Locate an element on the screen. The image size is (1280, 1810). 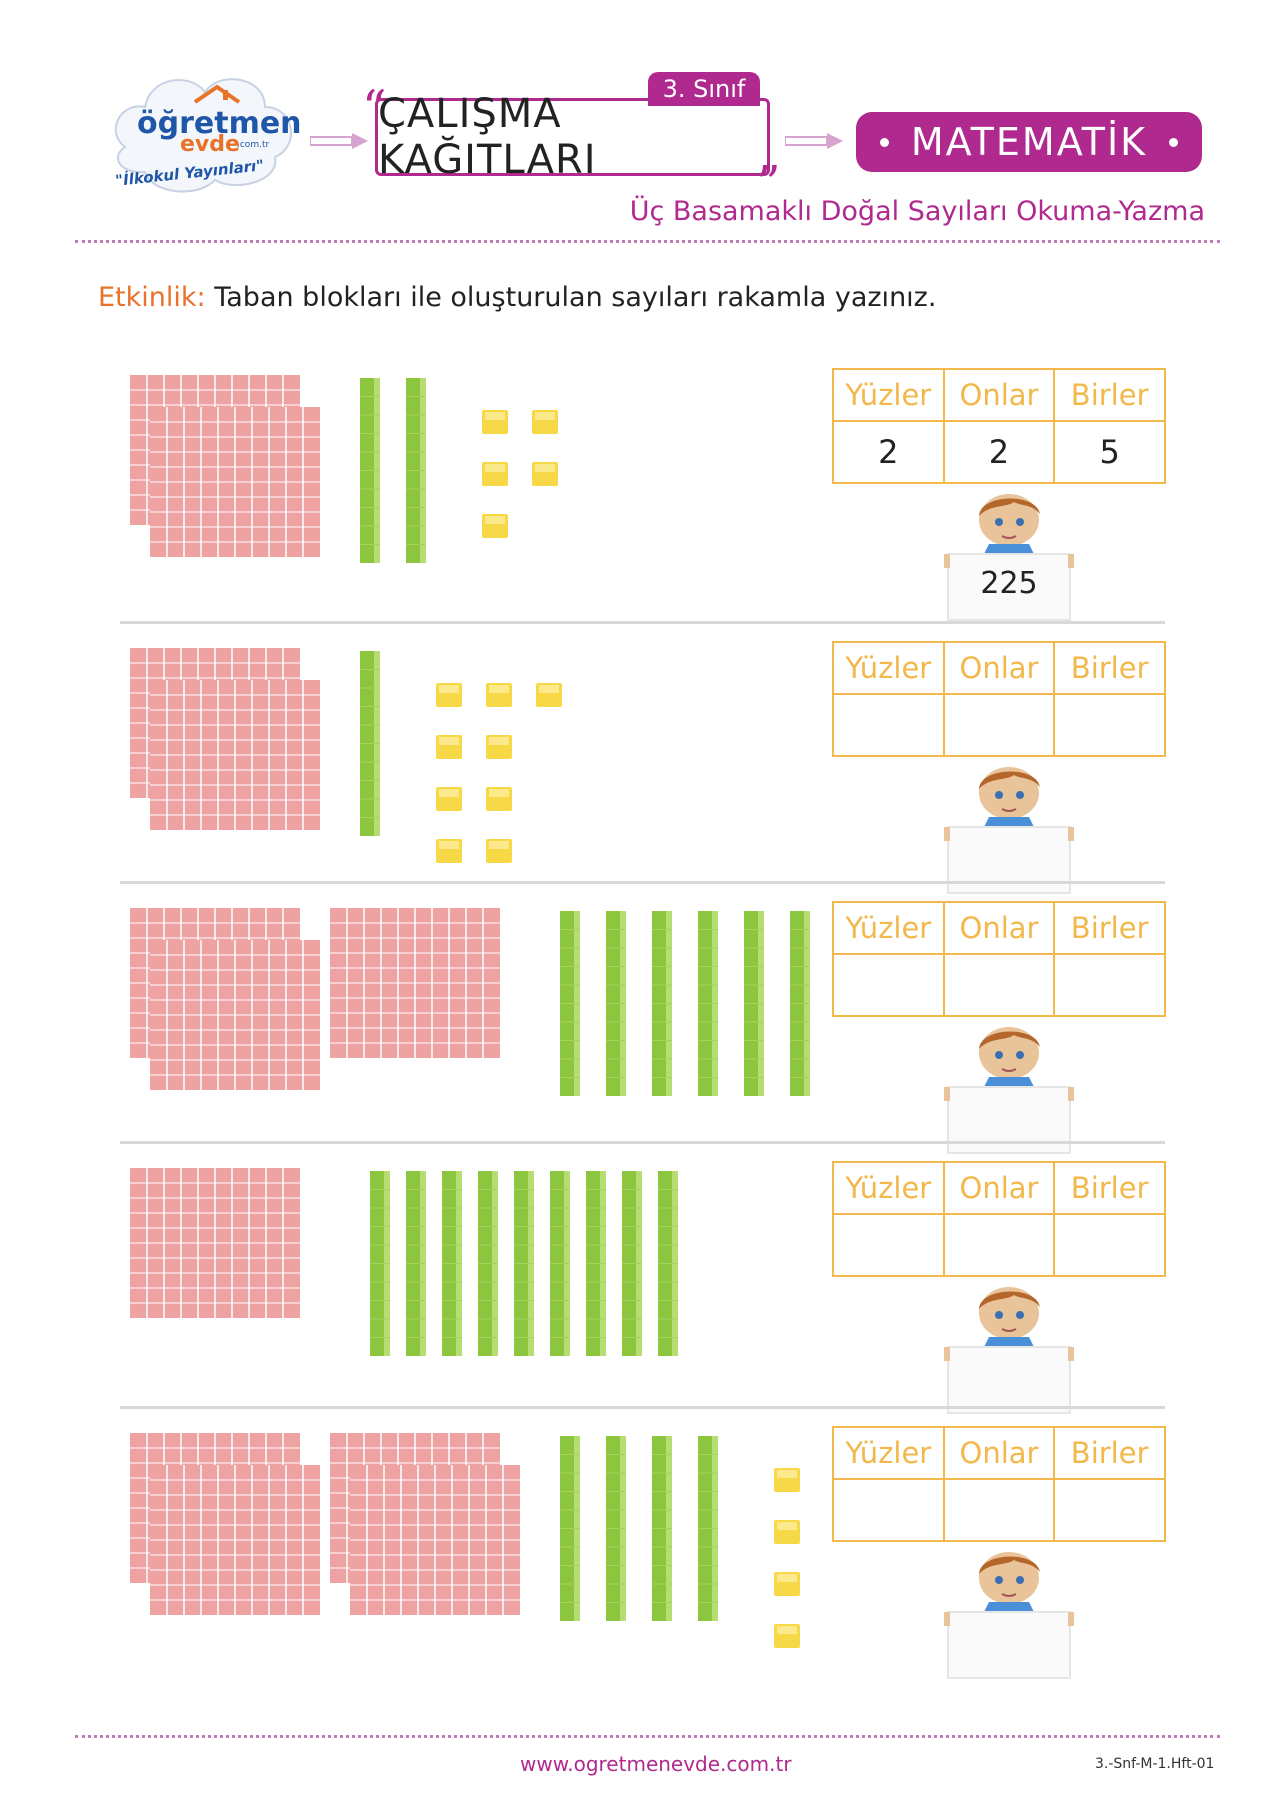
divider is located at coordinates (647, 241).